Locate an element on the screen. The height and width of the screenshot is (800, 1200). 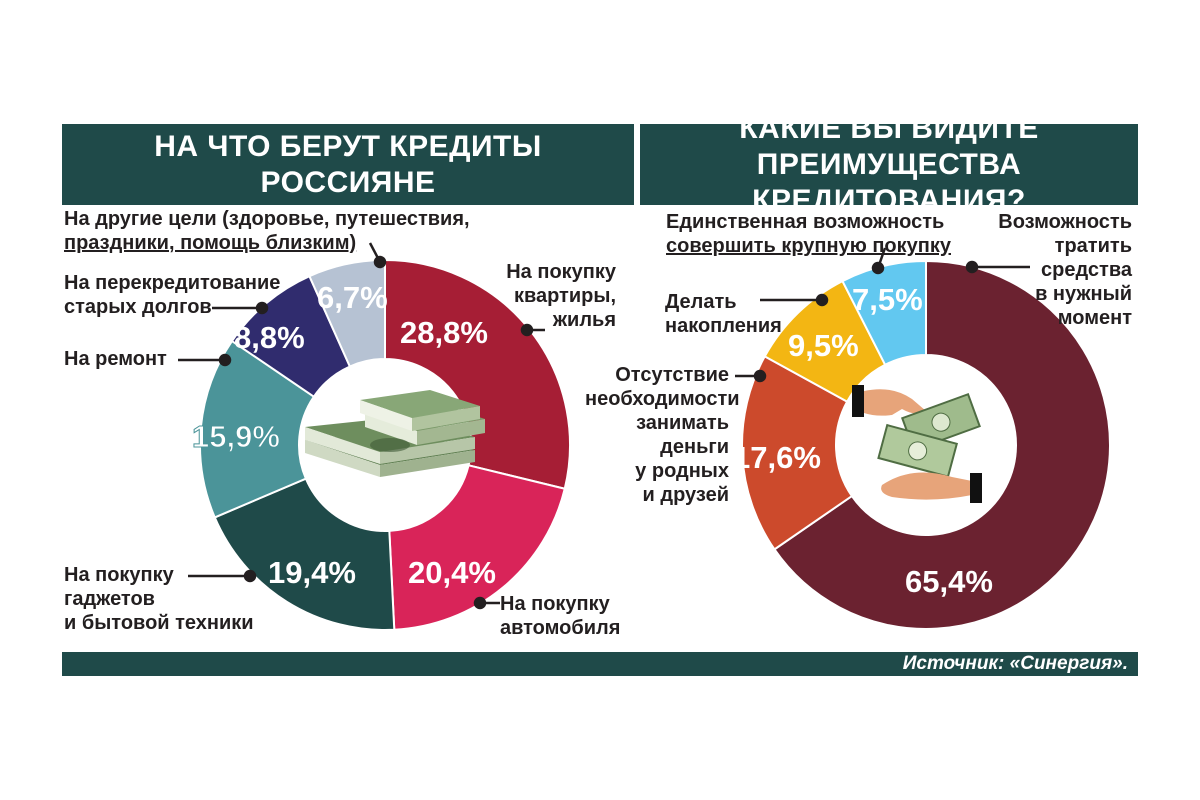
left-slice-car is located at coordinates (477, 547).